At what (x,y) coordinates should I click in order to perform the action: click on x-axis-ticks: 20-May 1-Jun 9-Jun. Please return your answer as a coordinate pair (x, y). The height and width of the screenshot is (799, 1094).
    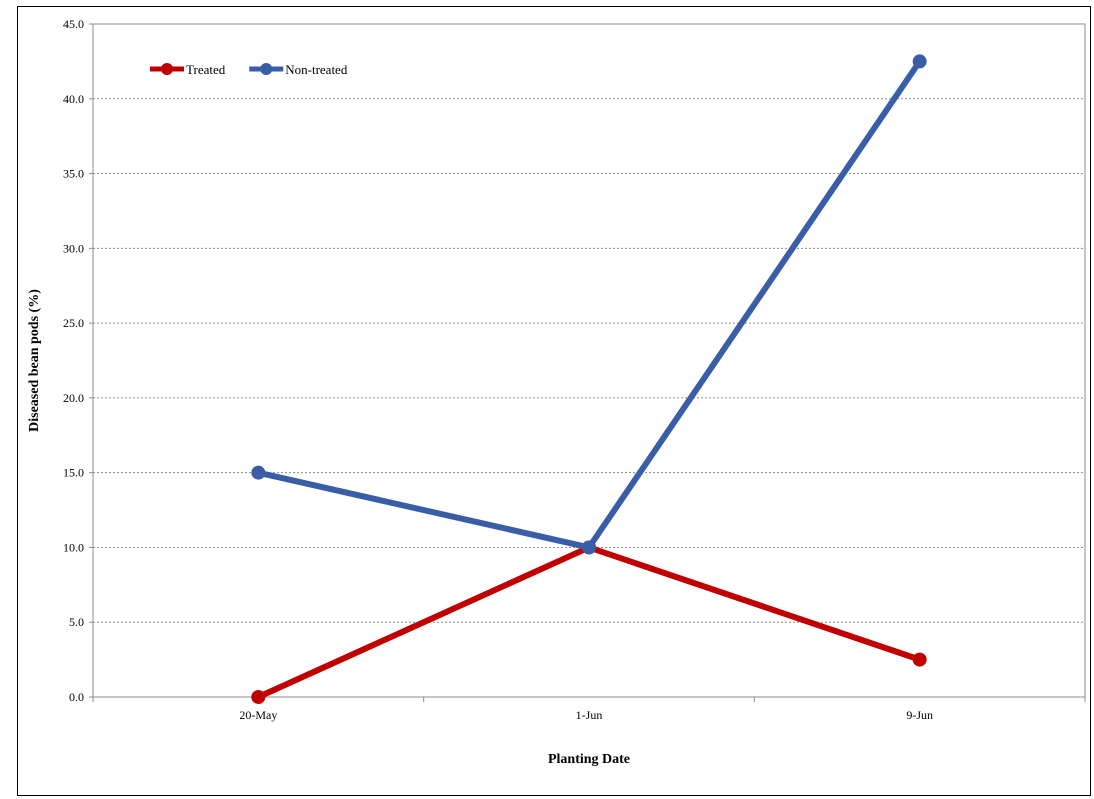
    Looking at the image, I should click on (589, 709).